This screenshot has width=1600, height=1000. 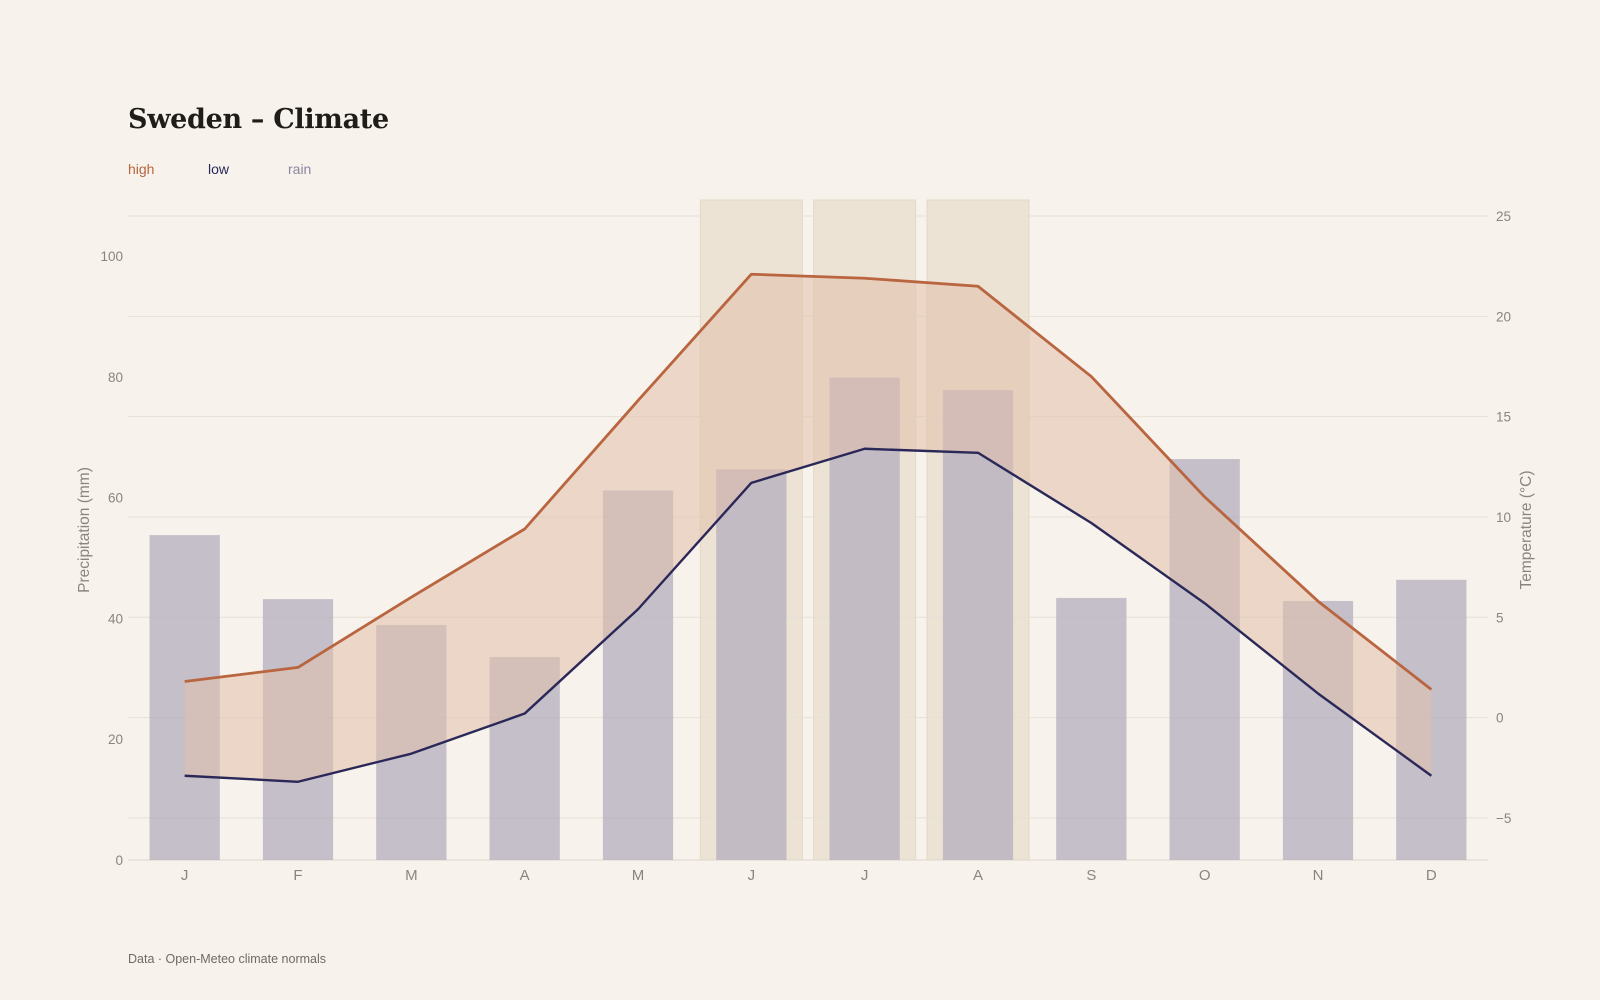 I want to click on legend-rain: rain, so click(x=300, y=169).